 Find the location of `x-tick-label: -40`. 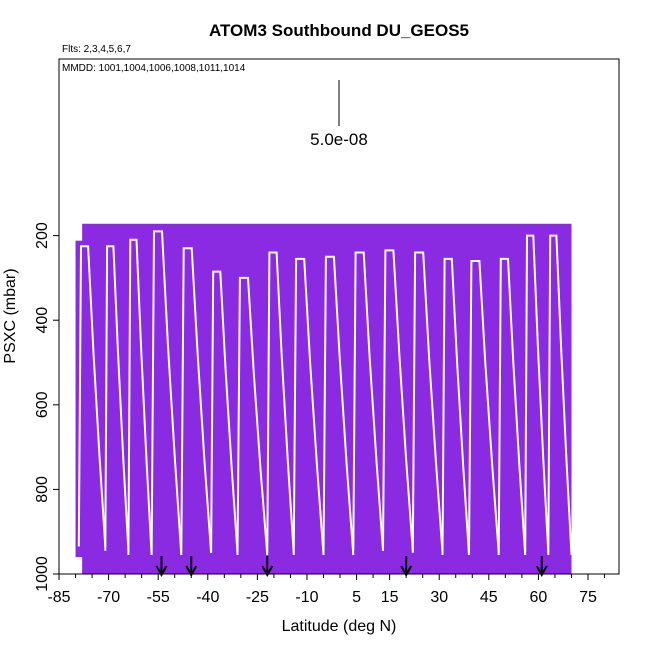

x-tick-label: -40 is located at coordinates (207, 597).